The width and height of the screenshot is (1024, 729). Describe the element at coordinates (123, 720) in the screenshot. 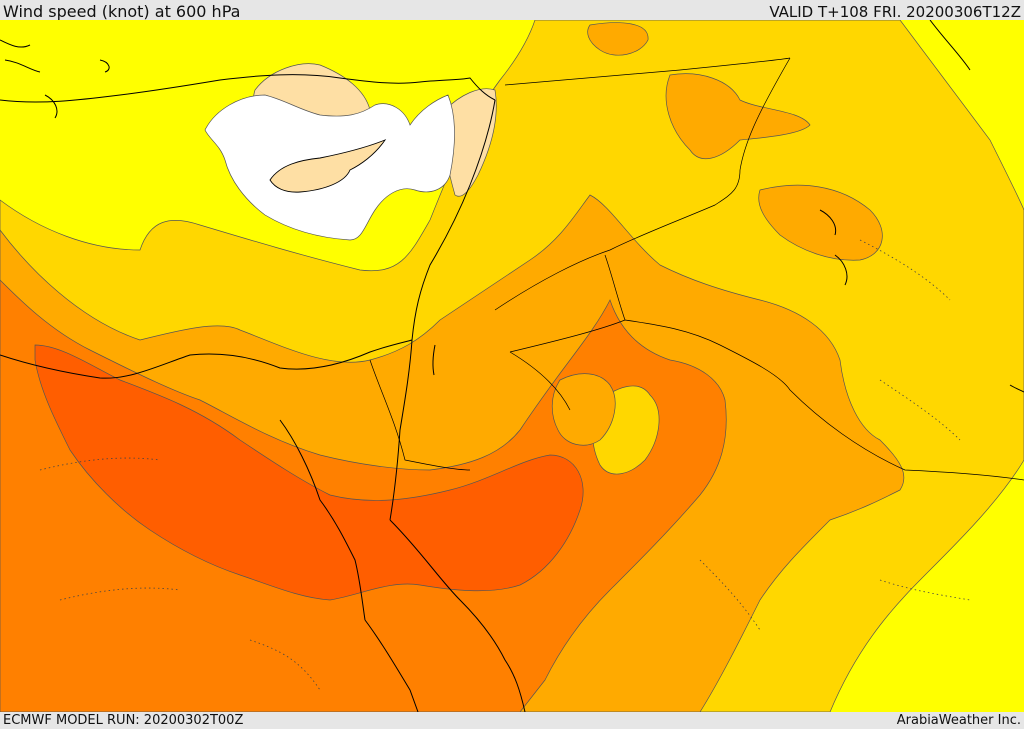

I see `model-run: ECMWF MODEL RUN: 20200302T00Z` at that location.